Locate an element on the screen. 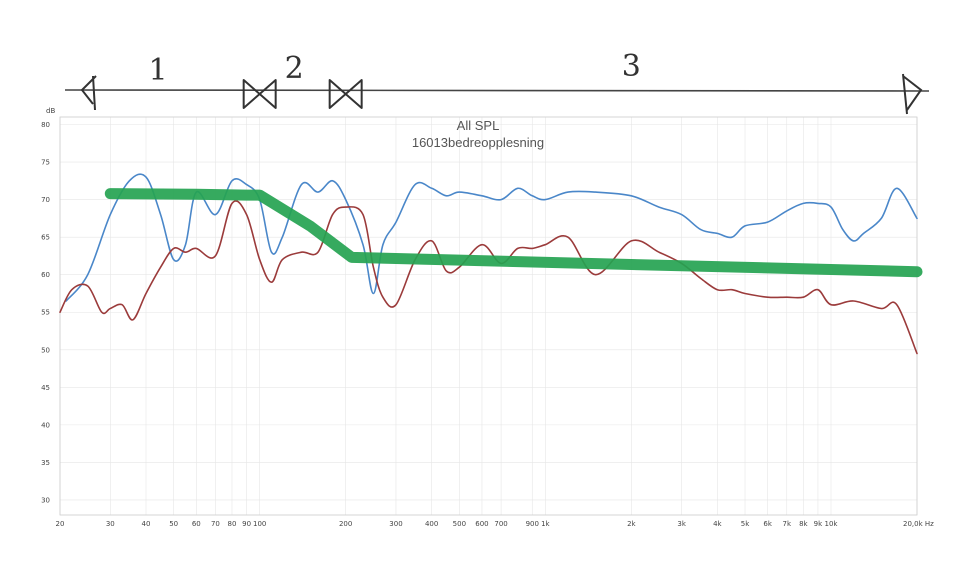 The width and height of the screenshot is (975, 585). target-curve-green is located at coordinates (513, 233).